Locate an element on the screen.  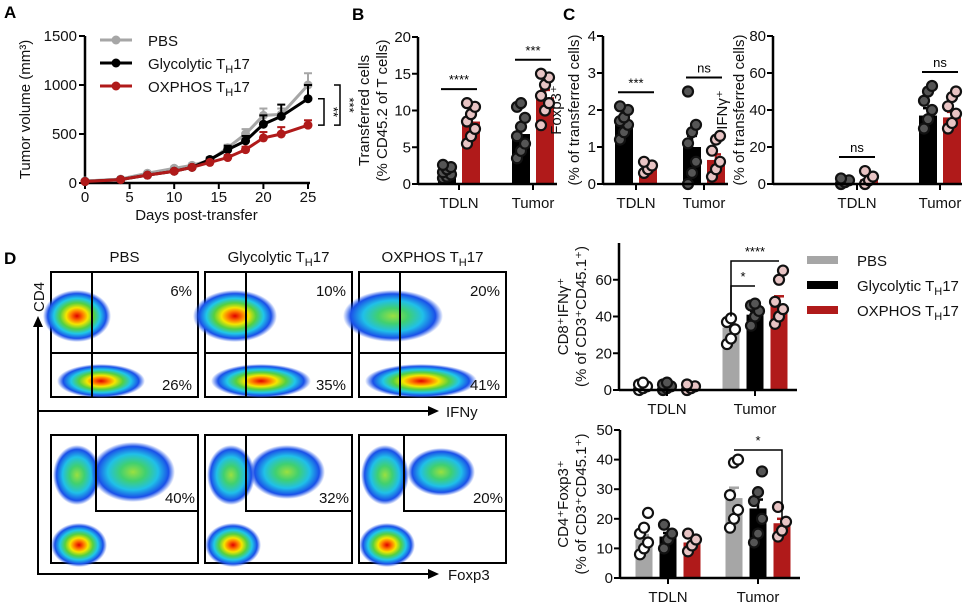
x-tick-label: 5 is located at coordinates (129, 197).